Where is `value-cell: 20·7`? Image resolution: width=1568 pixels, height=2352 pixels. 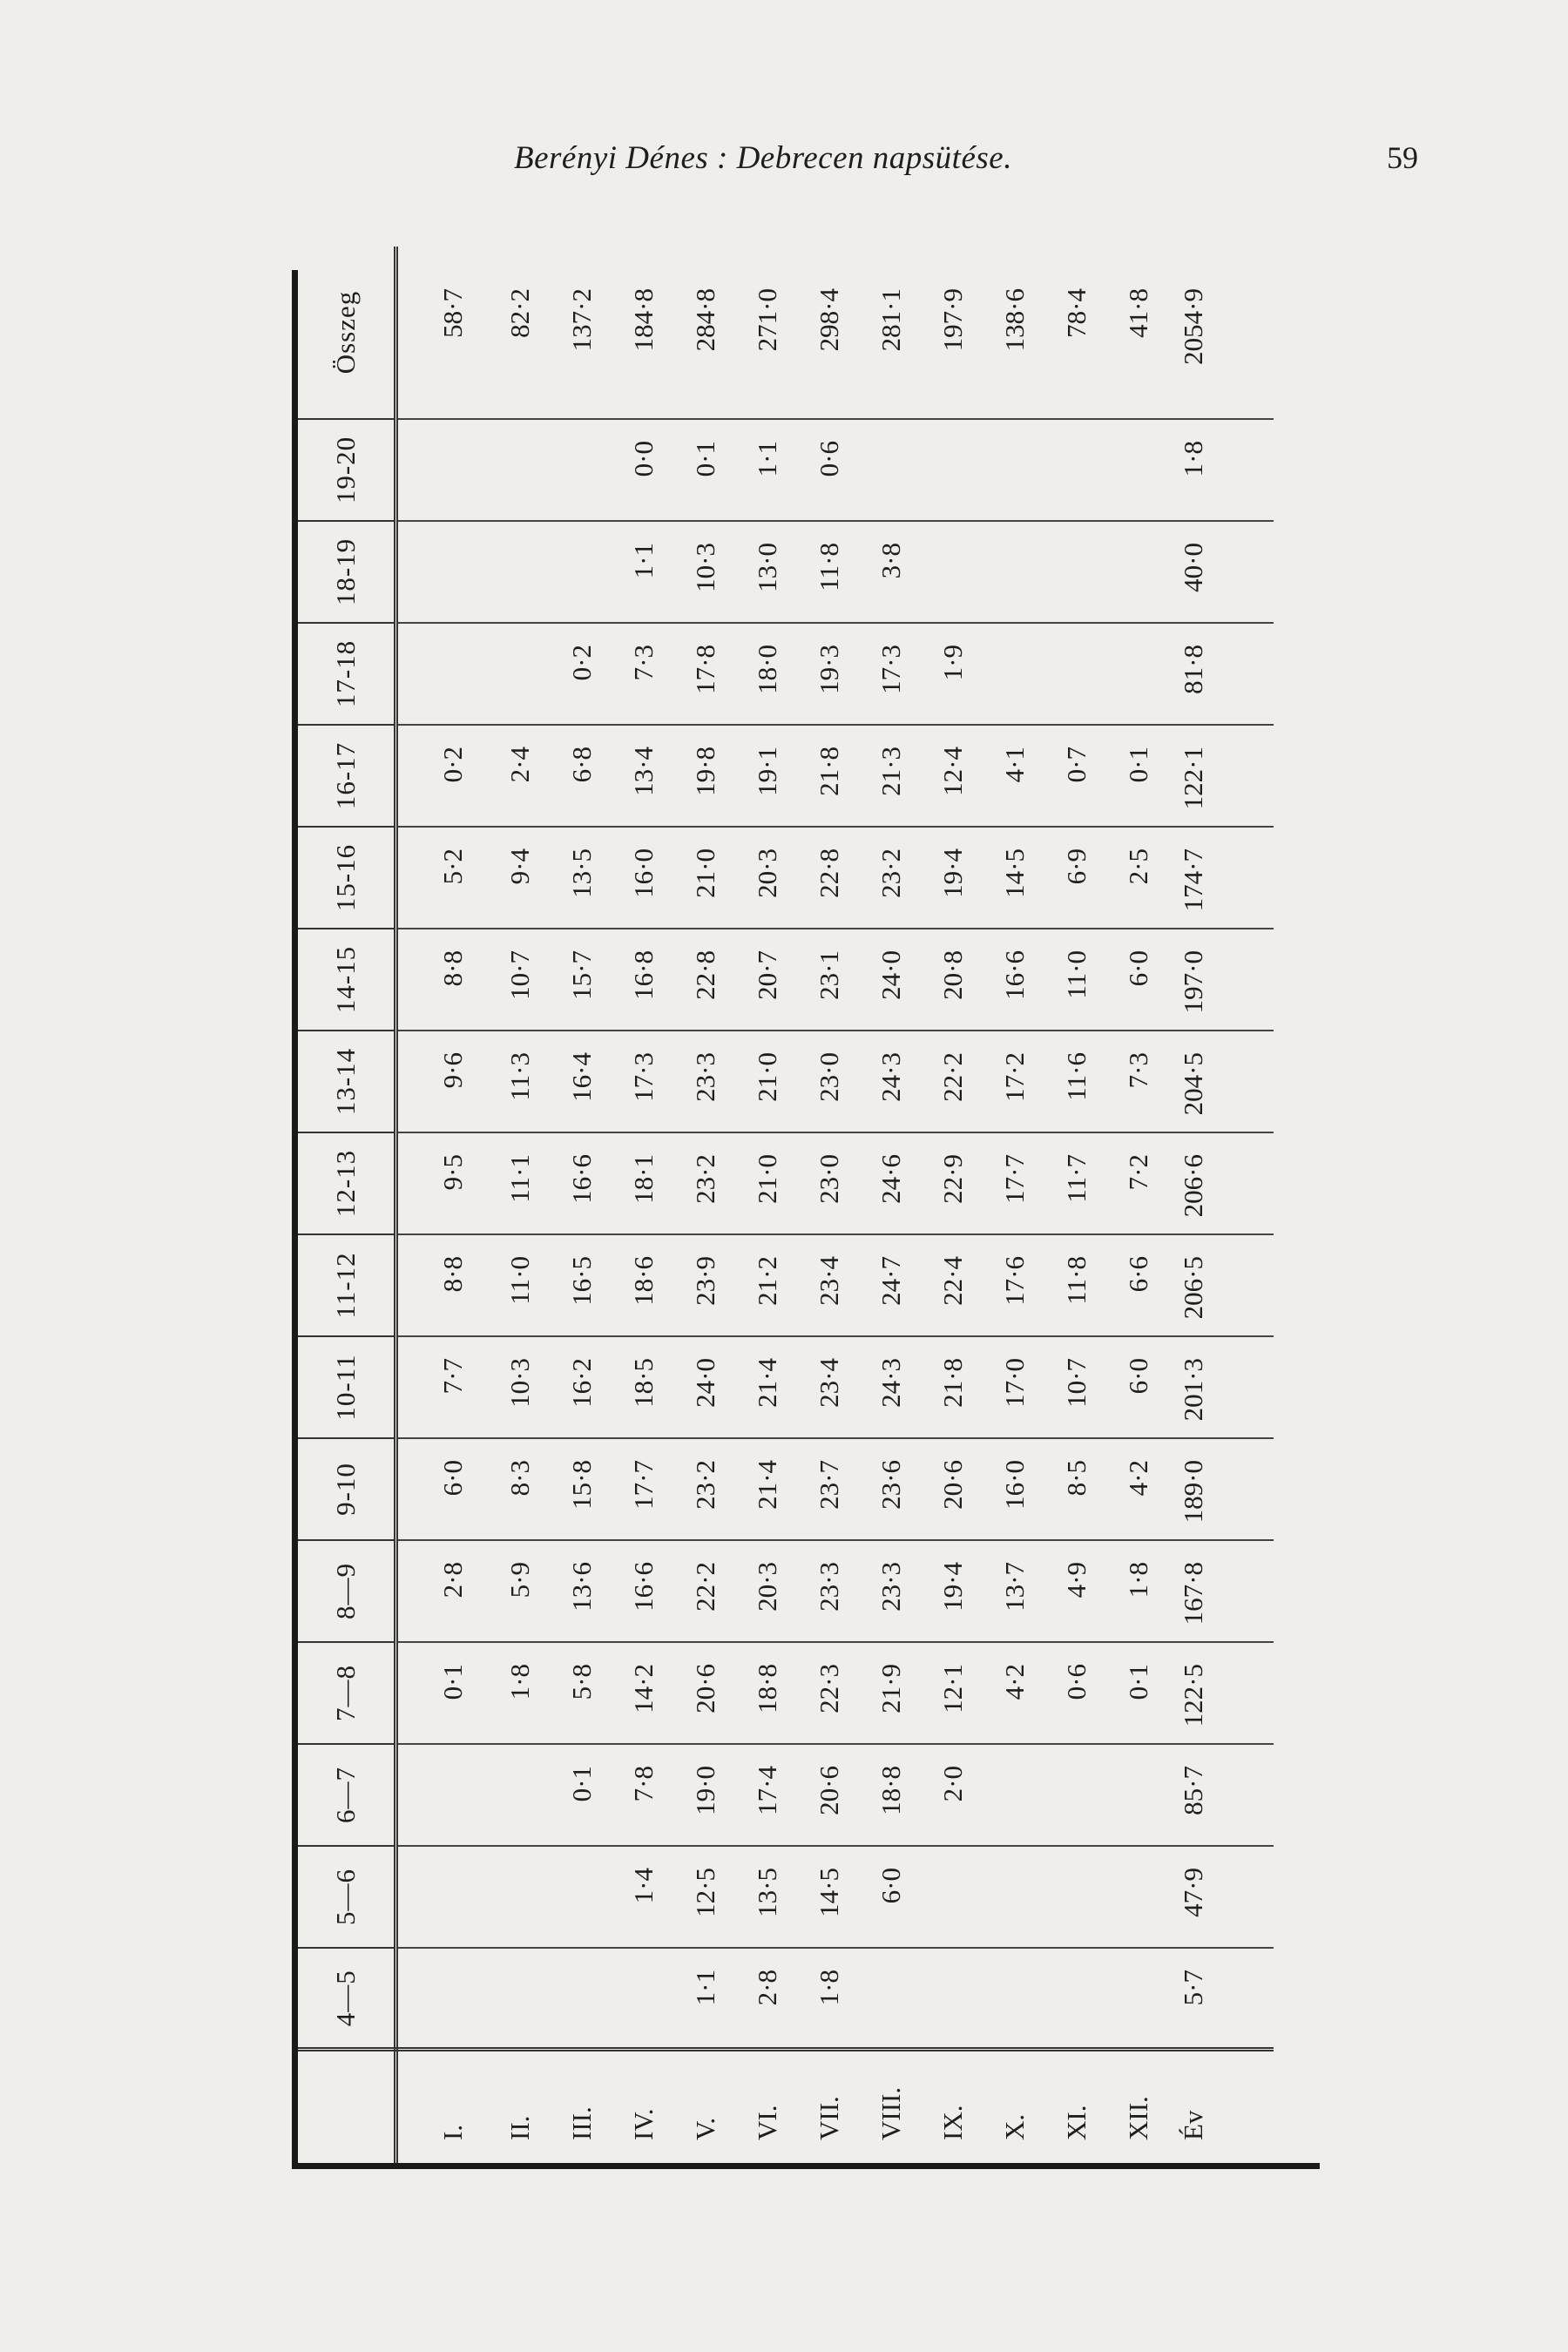
value-cell: 20·7 is located at coordinates (767, 980).